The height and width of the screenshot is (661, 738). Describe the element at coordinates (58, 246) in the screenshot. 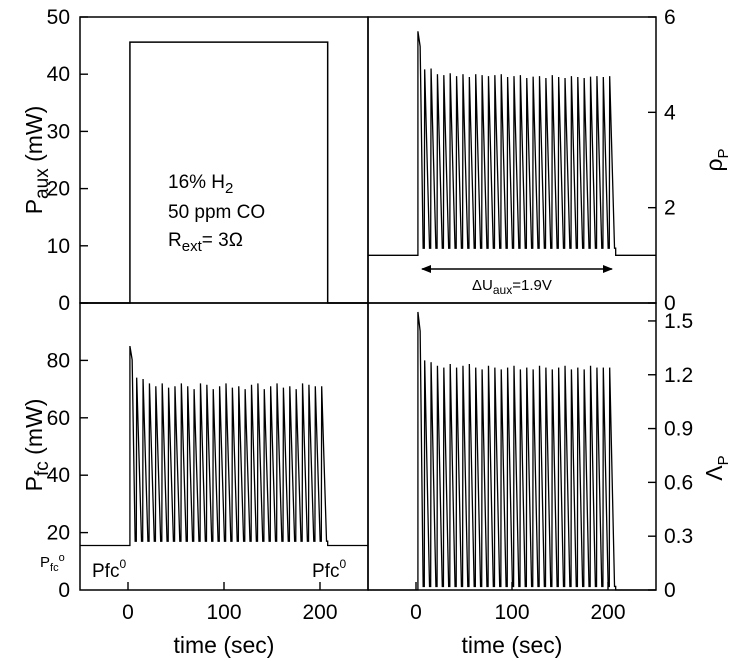

I see `ytick-label-paux: 10` at that location.